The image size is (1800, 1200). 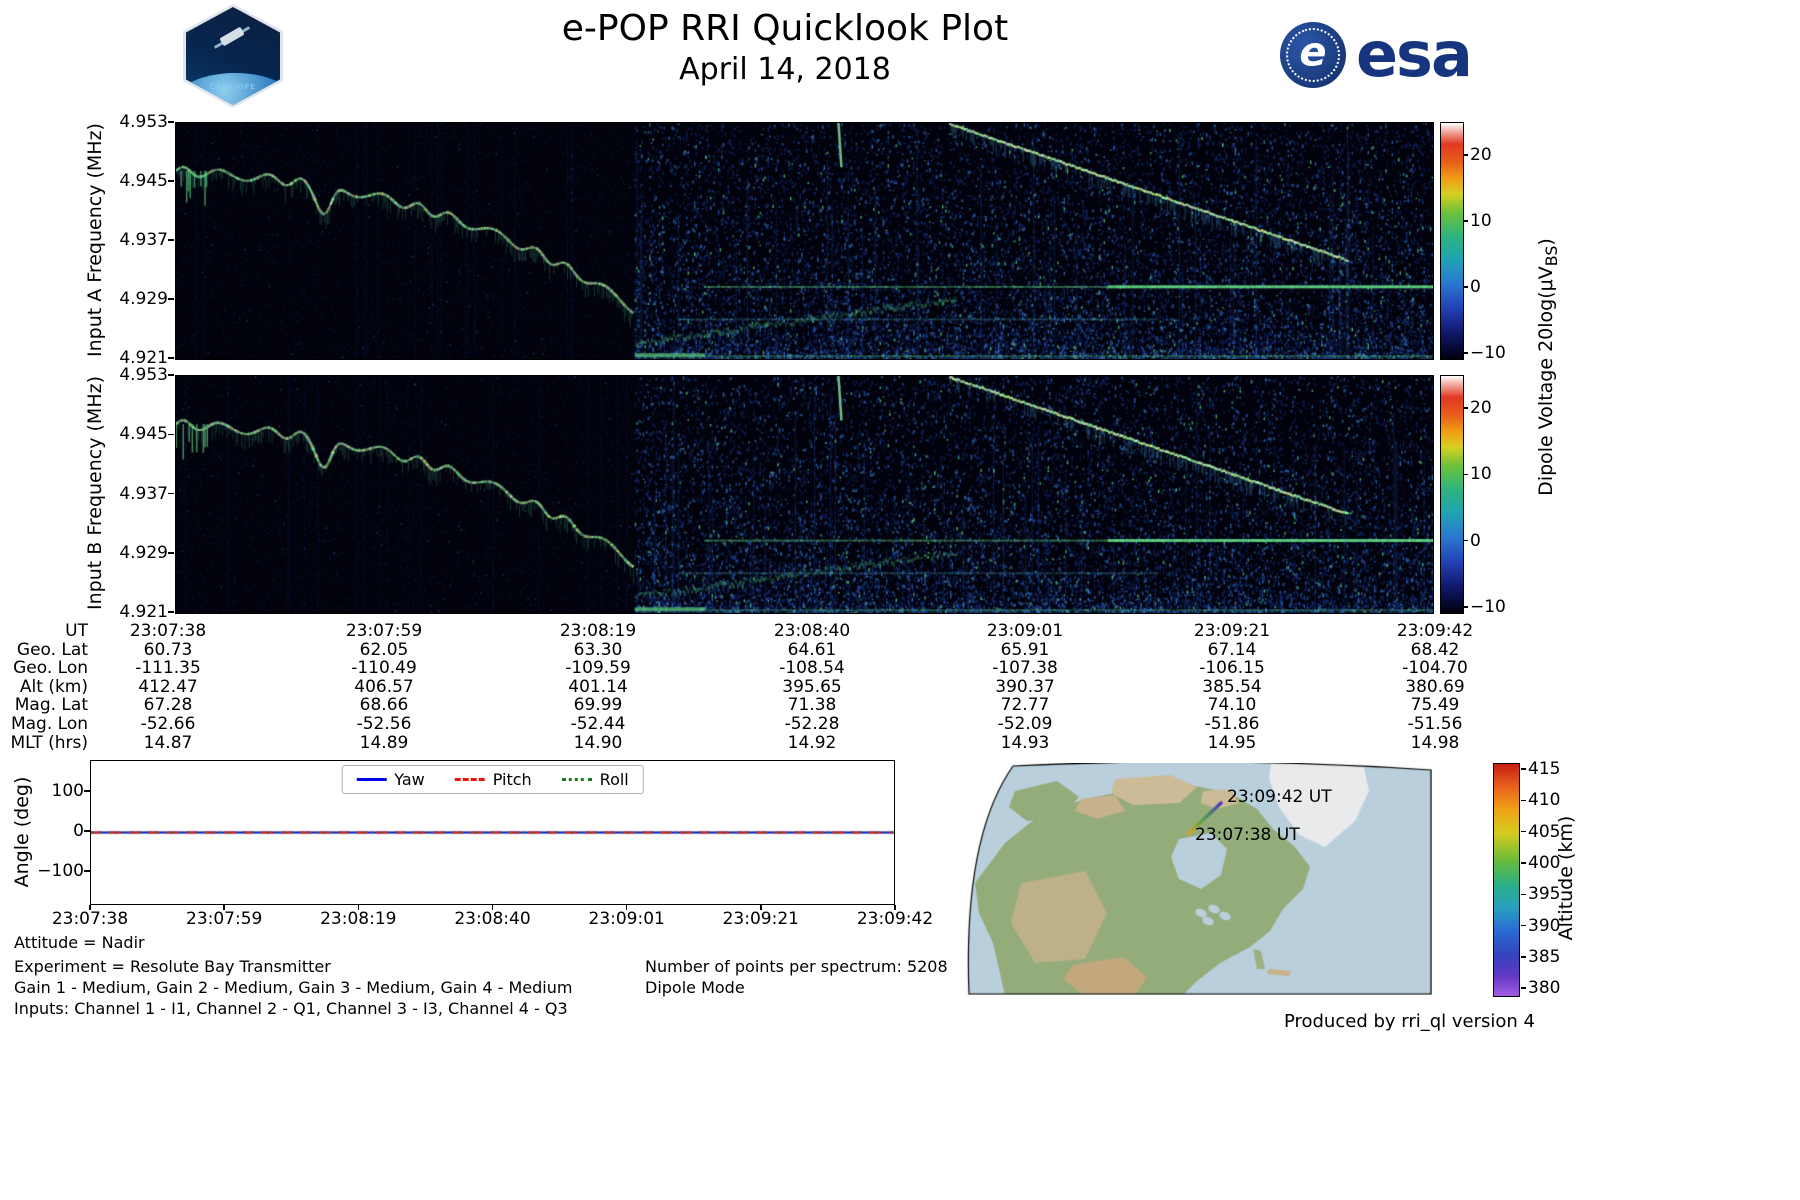 What do you see at coordinates (626, 919) in the screenshot?
I see `angle-xtick-label: 23:09:01` at bounding box center [626, 919].